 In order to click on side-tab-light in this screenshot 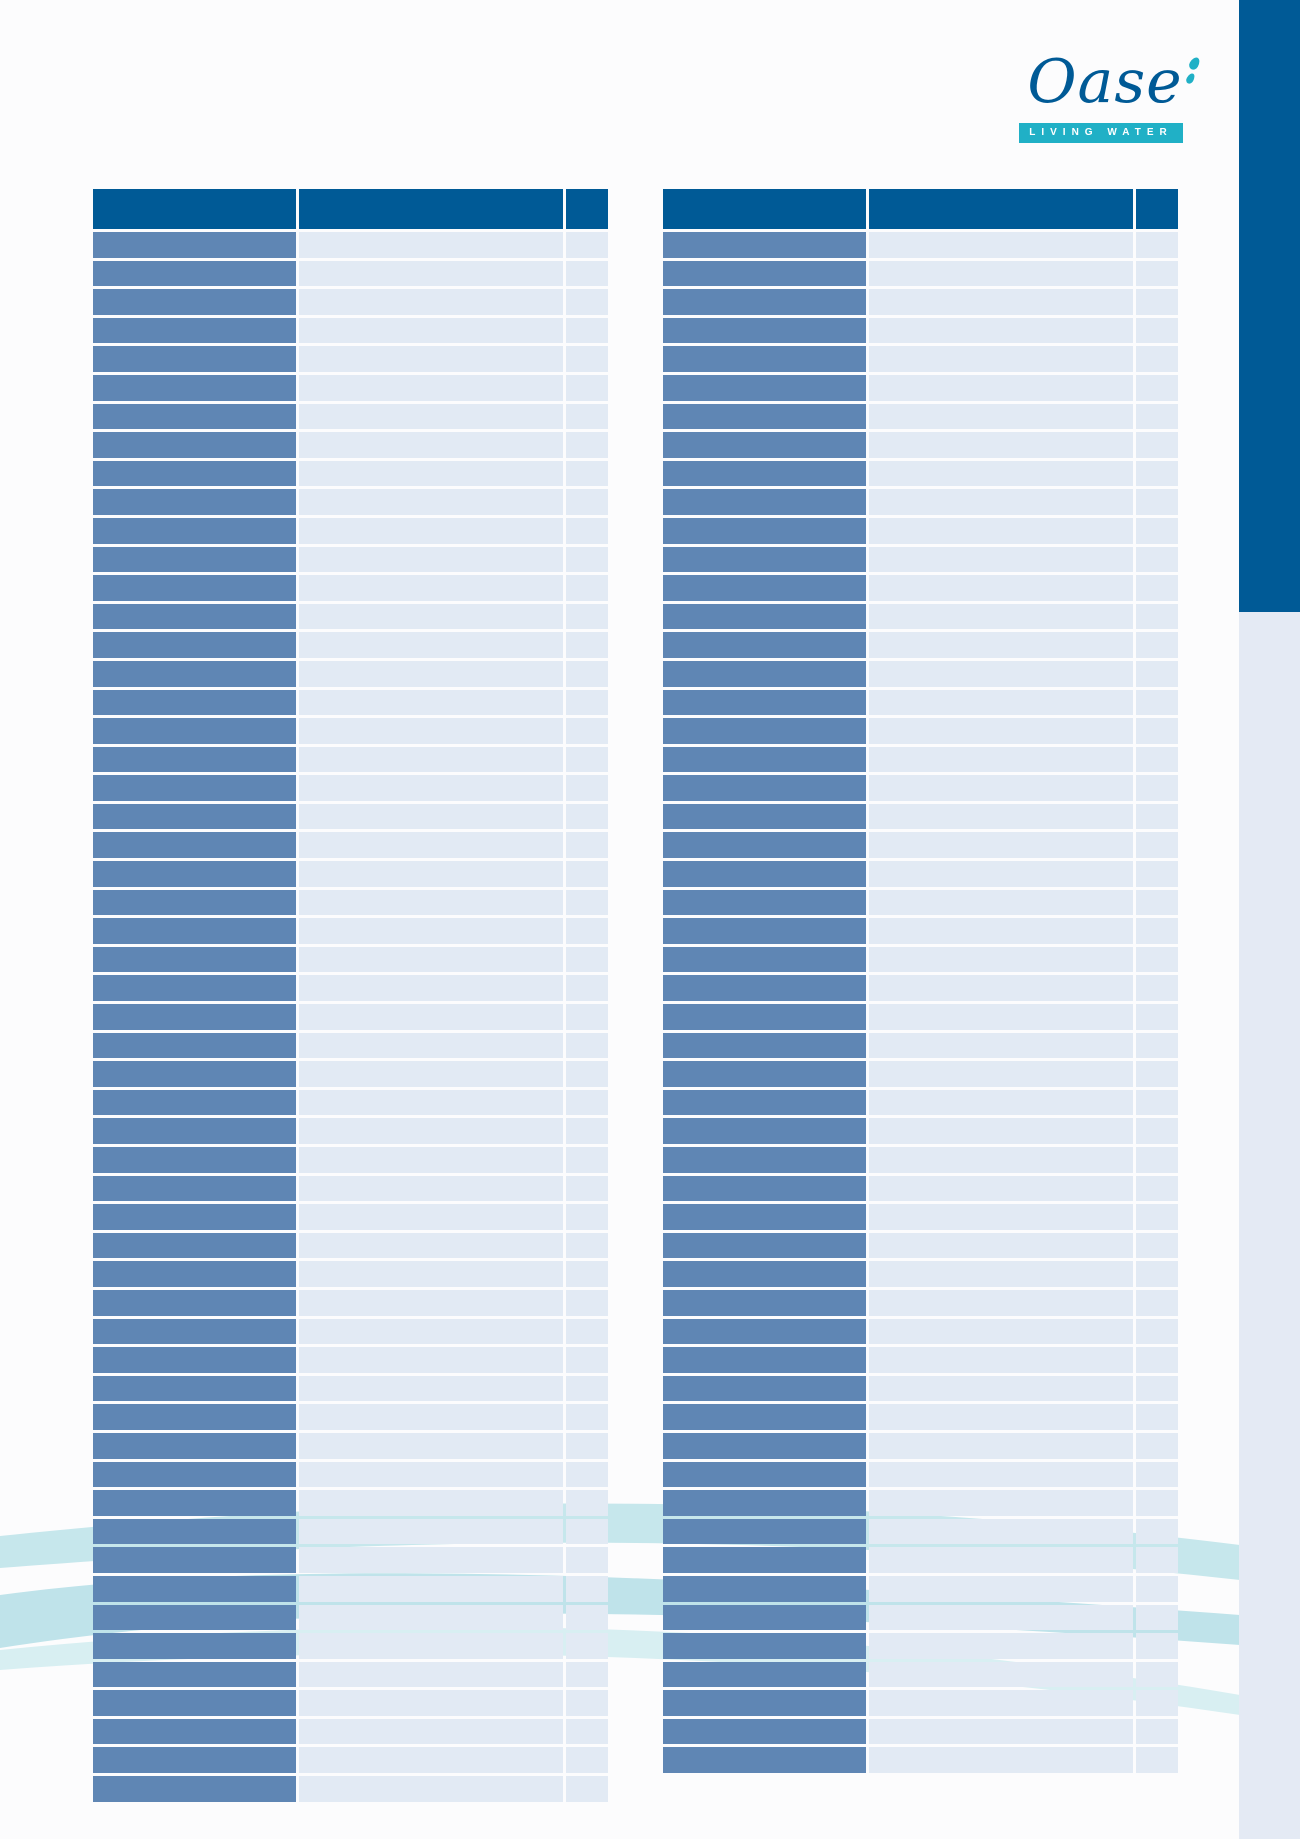, I will do `click(1269, 1225)`.